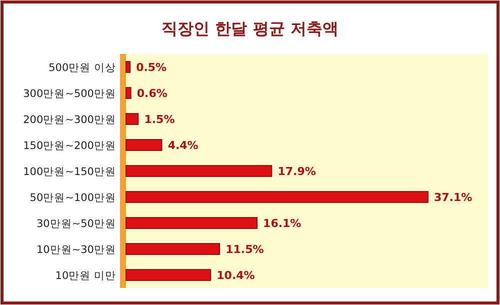 This screenshot has height=305, width=500. Describe the element at coordinates (297, 171) in the screenshot. I see `data-label: 17.9%` at that location.